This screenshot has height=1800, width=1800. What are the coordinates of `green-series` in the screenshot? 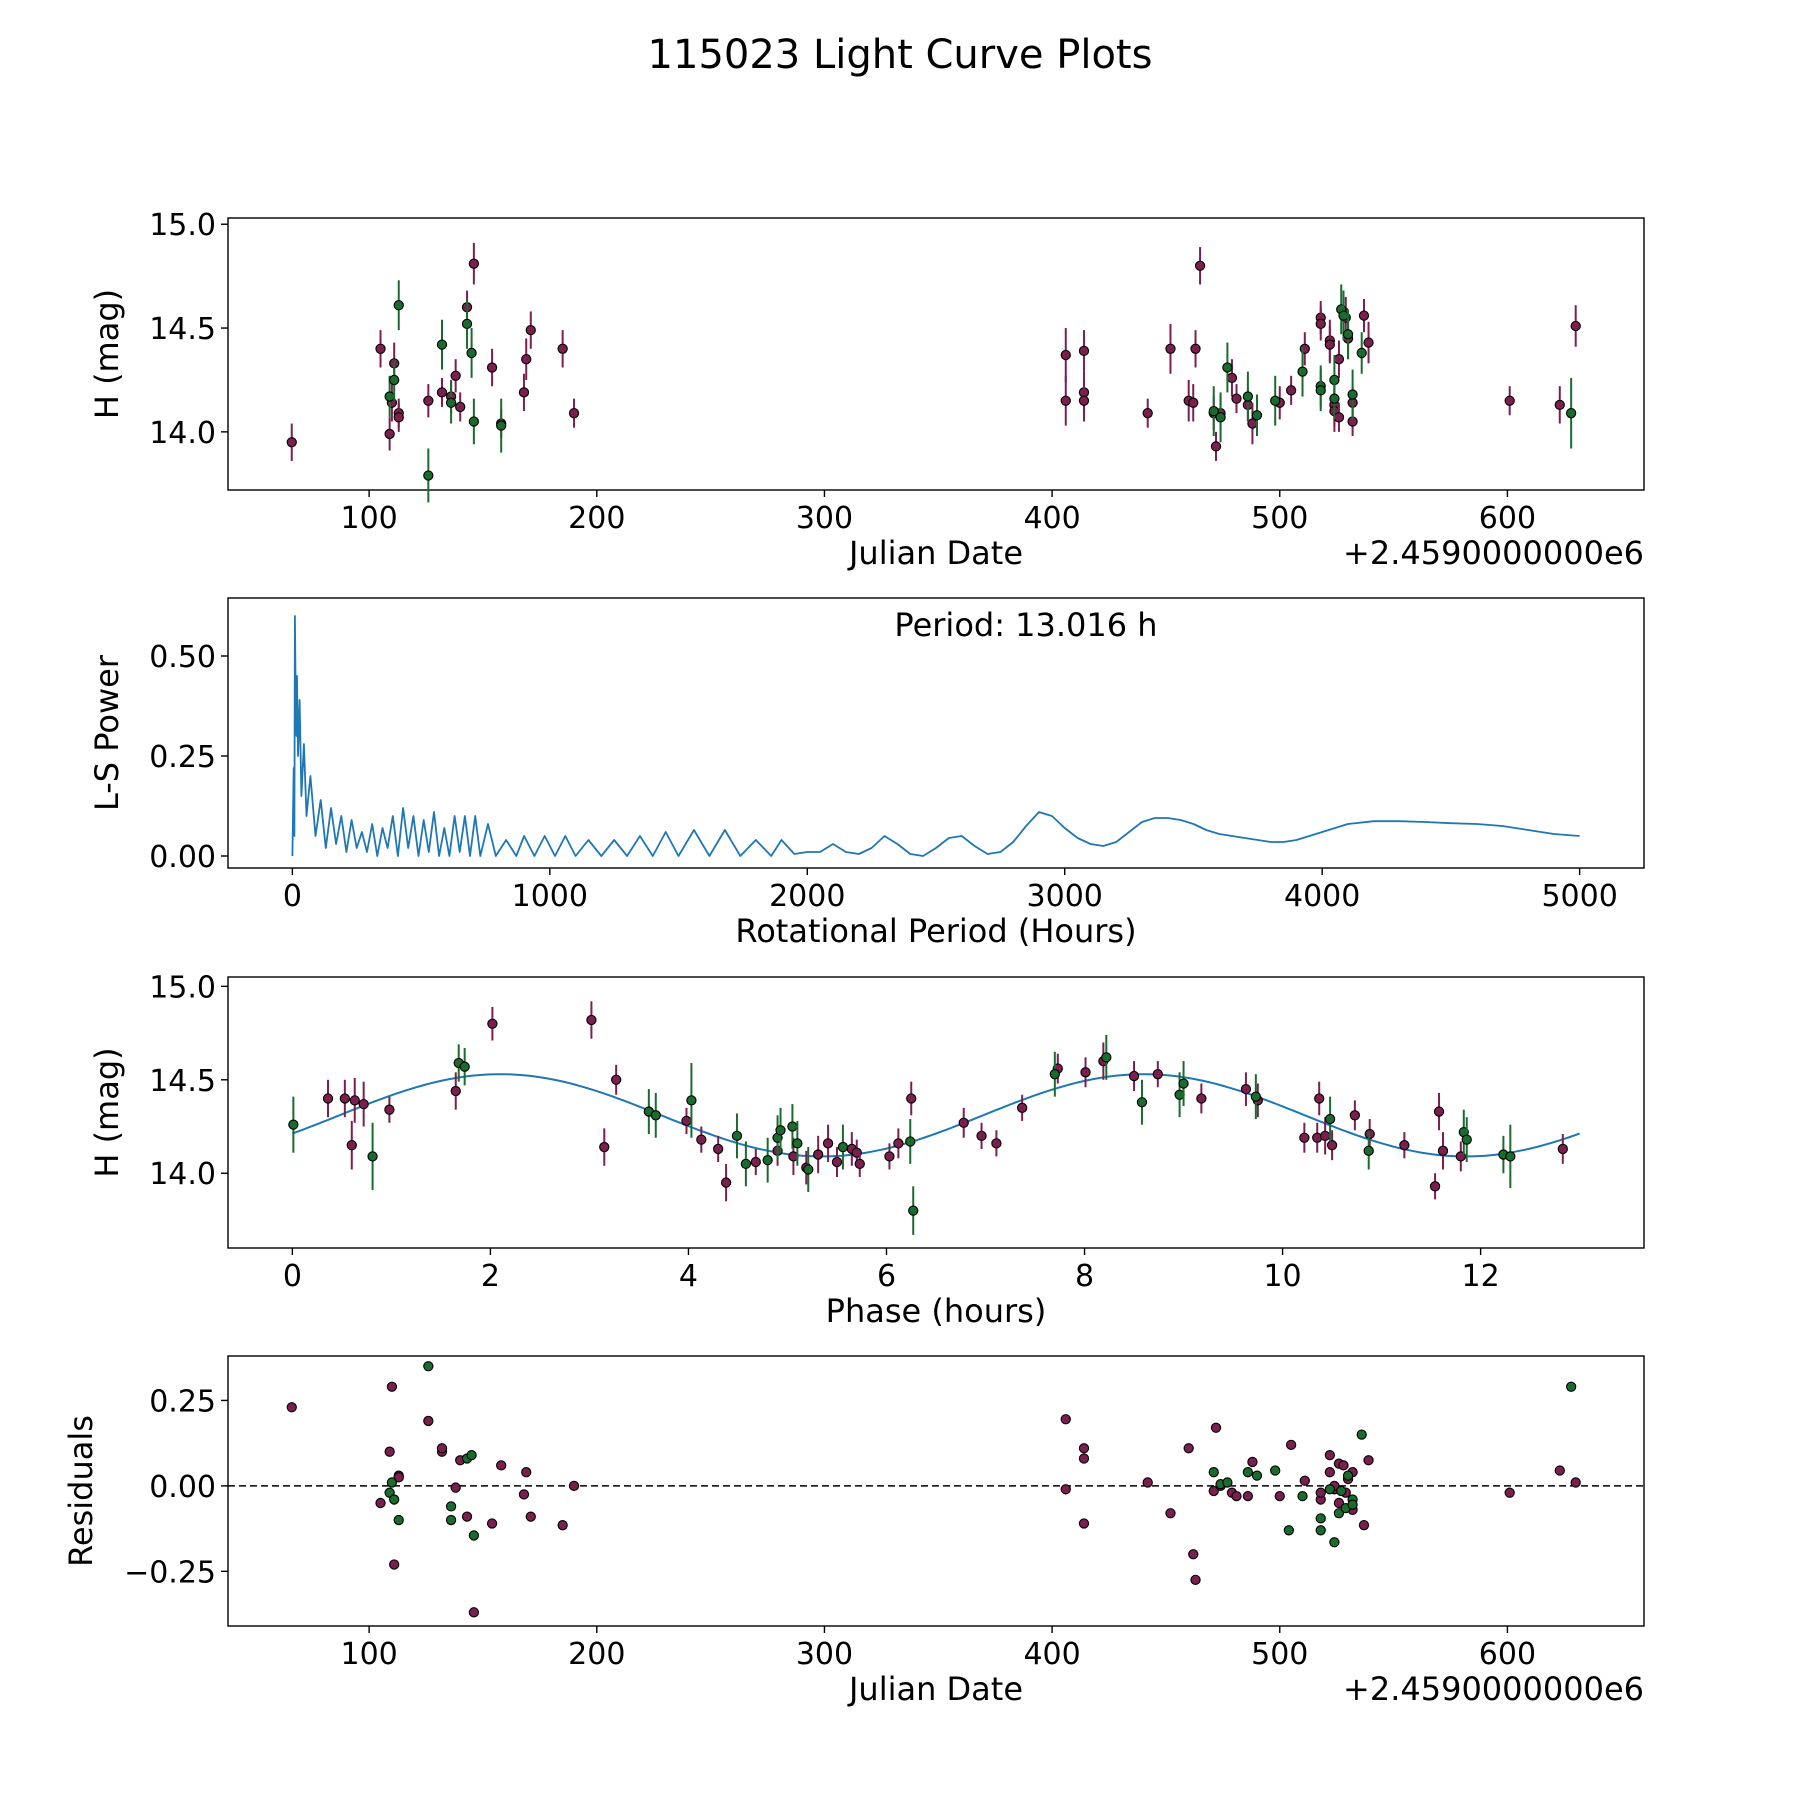 It's located at (980, 1454).